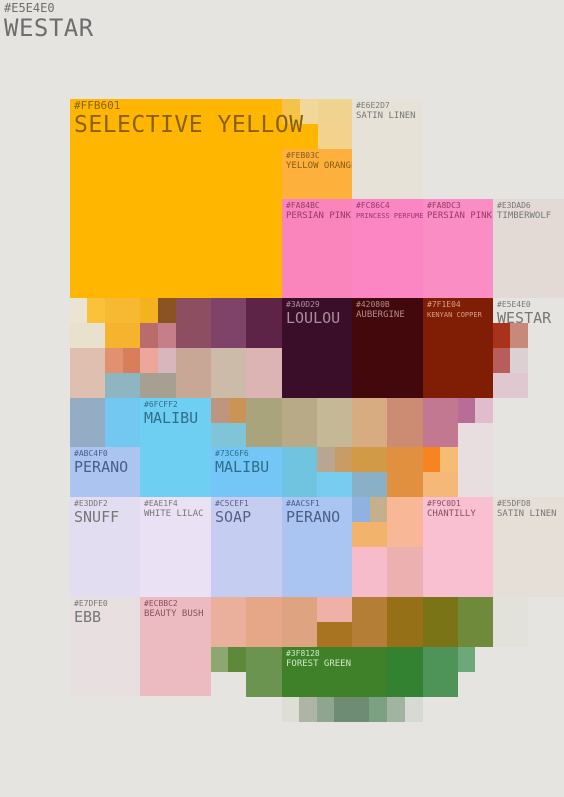 Image resolution: width=564 pixels, height=797 pixels. Describe the element at coordinates (171, 418) in the screenshot. I see `swatch-name: MALIBU` at that location.